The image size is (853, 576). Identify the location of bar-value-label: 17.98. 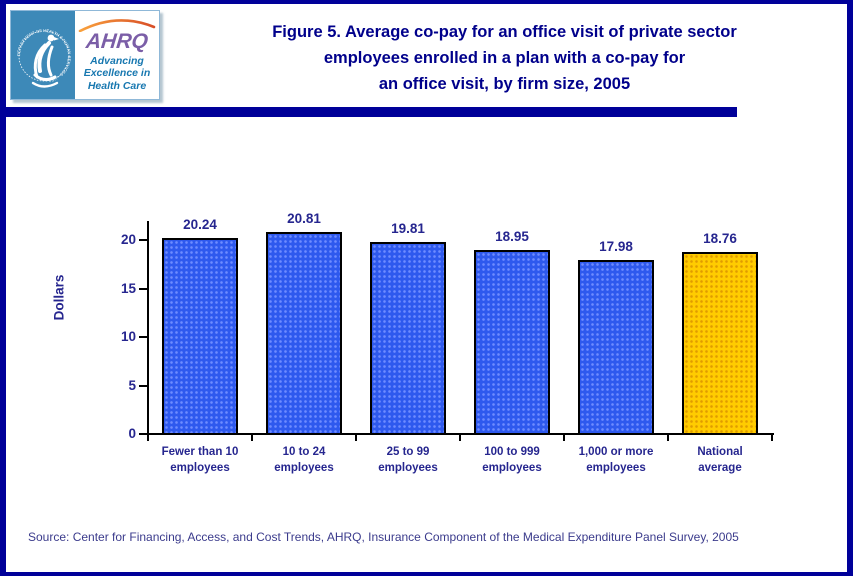
(616, 246).